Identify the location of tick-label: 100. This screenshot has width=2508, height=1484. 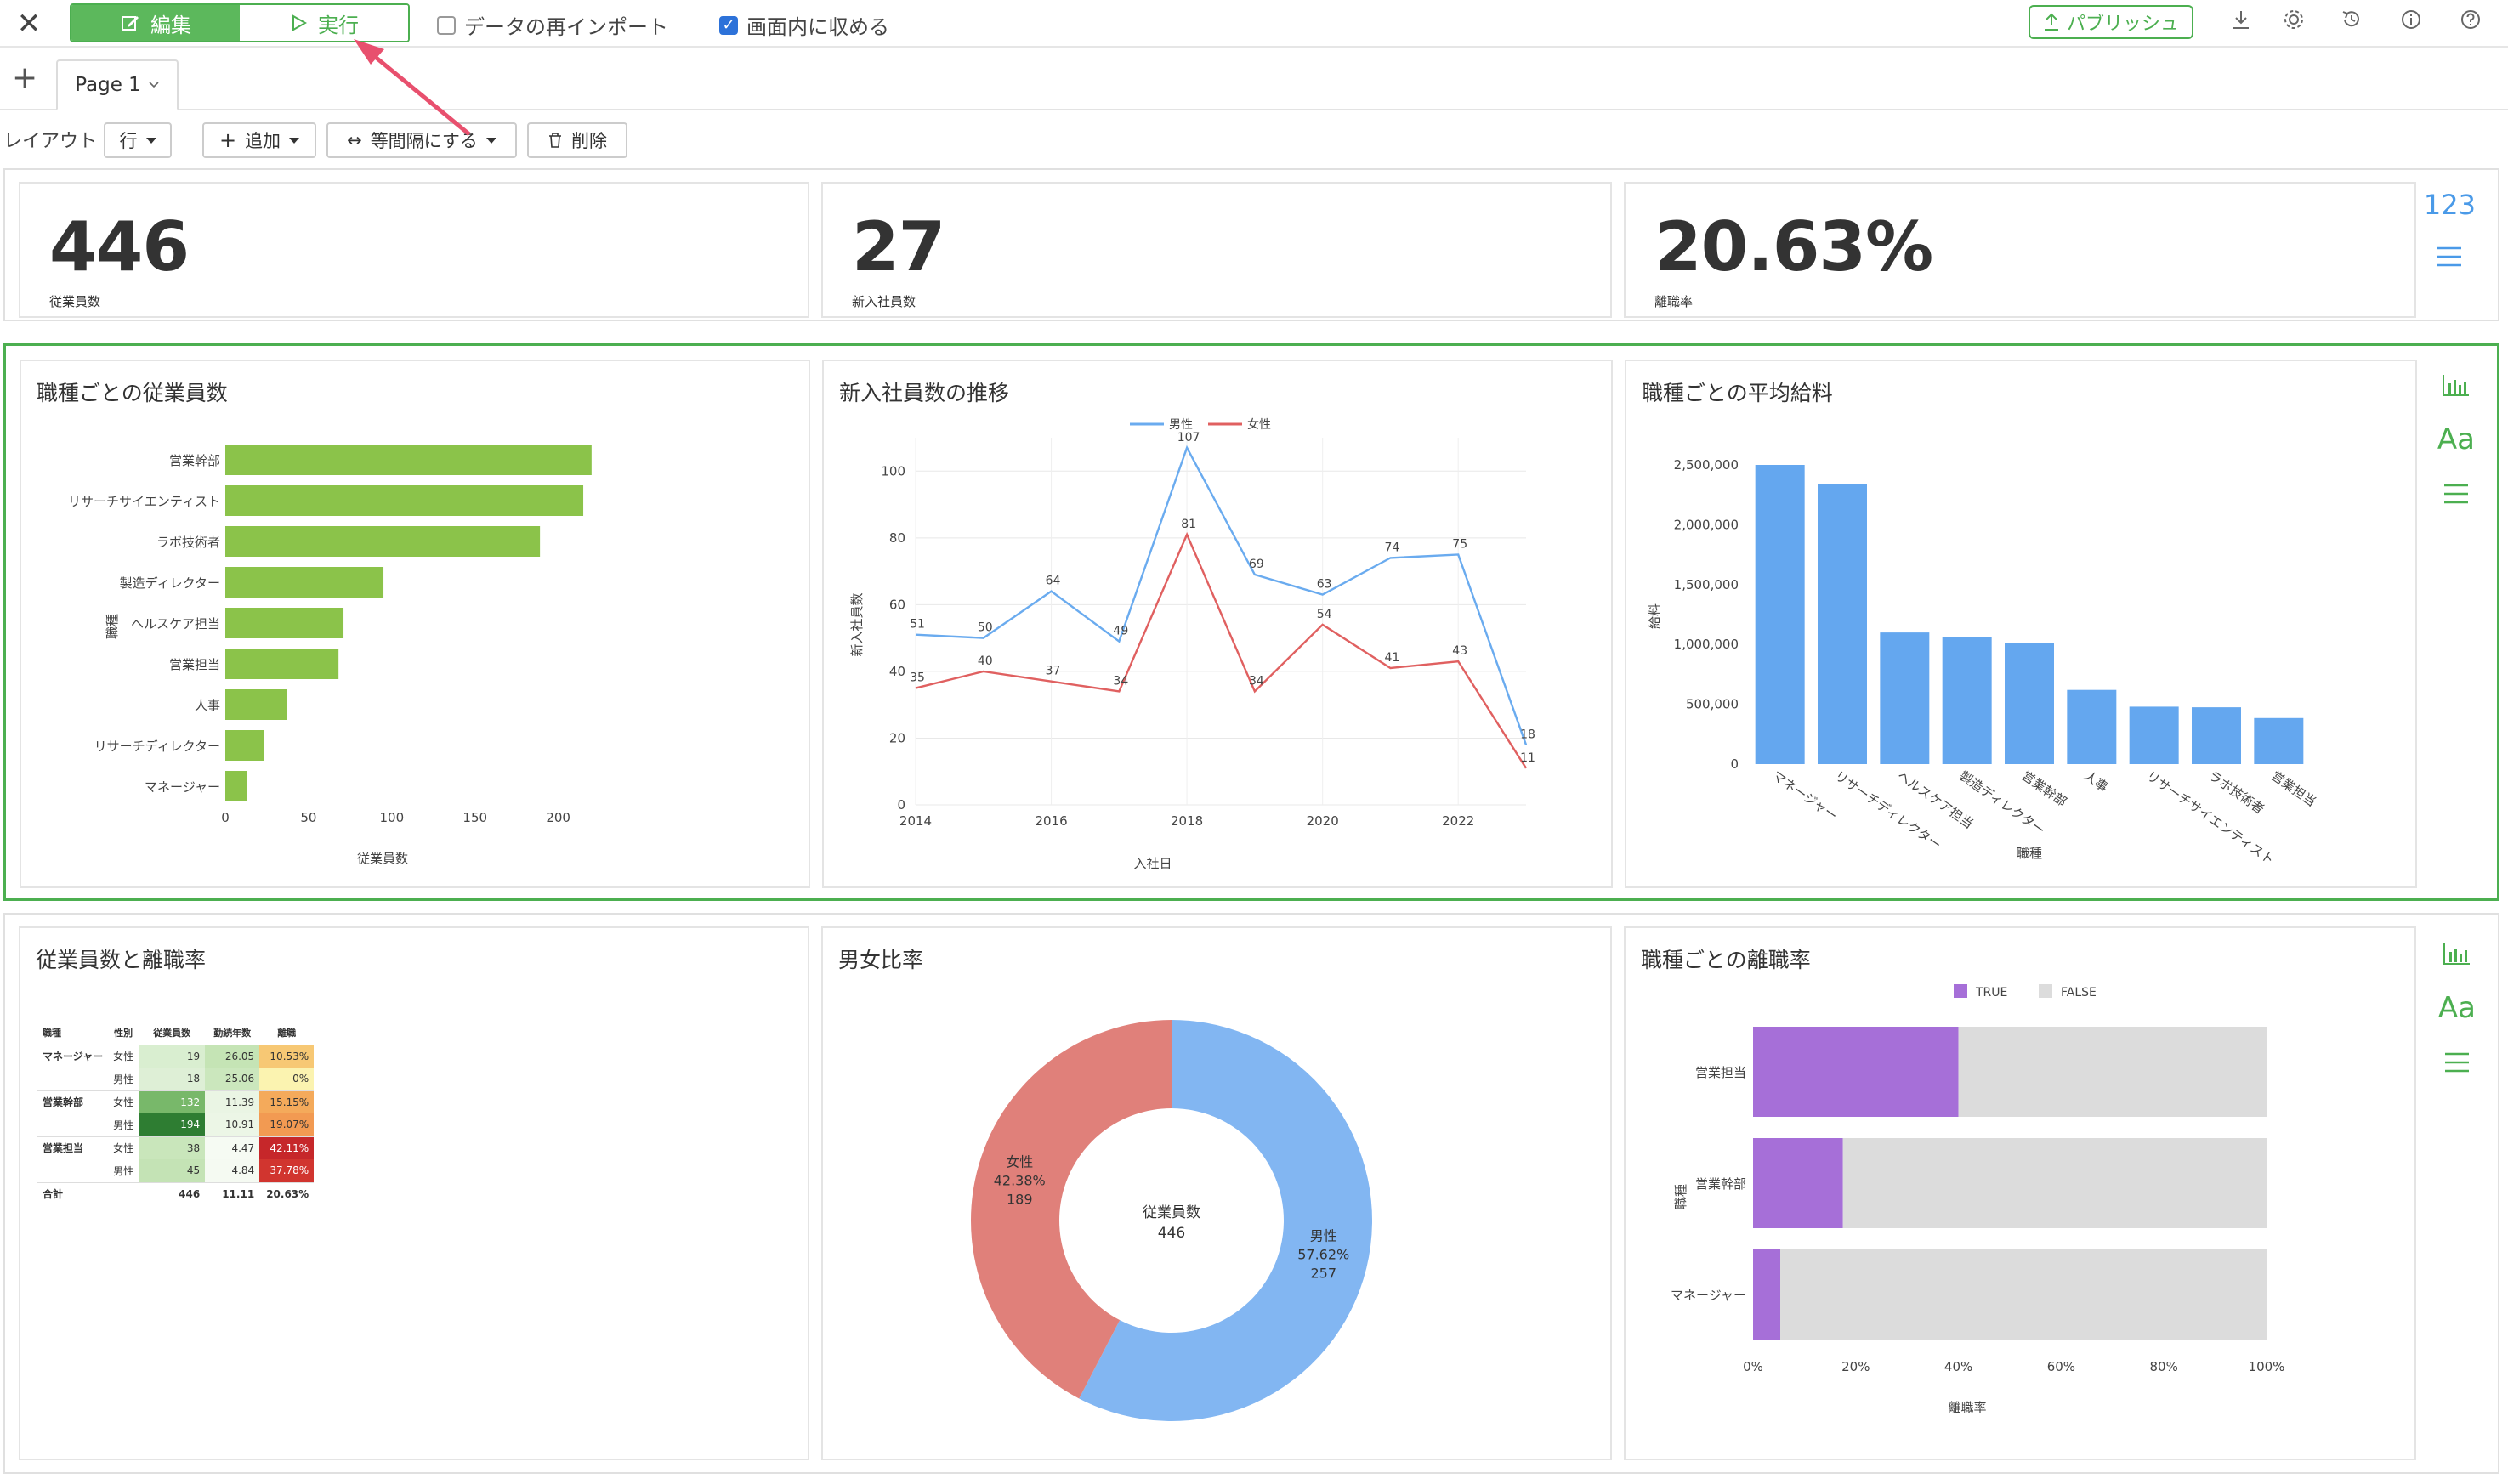
(893, 471).